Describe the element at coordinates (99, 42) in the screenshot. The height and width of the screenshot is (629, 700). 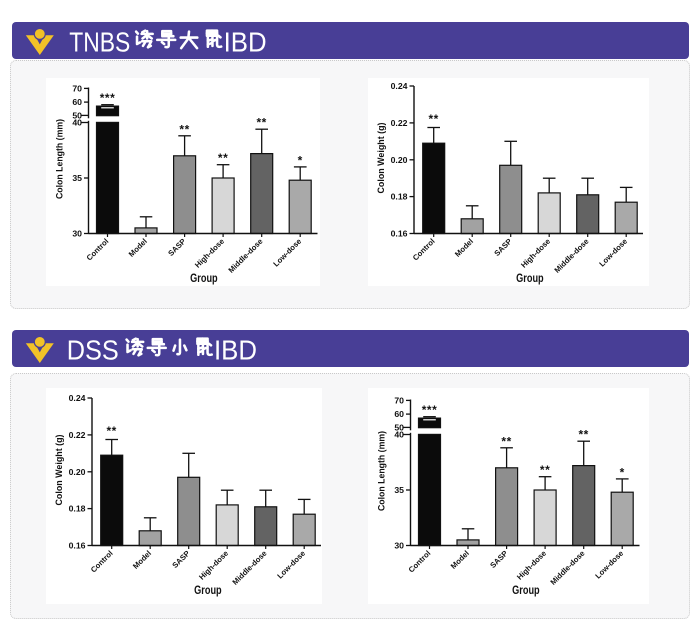
I see `svg-text: TNBS` at that location.